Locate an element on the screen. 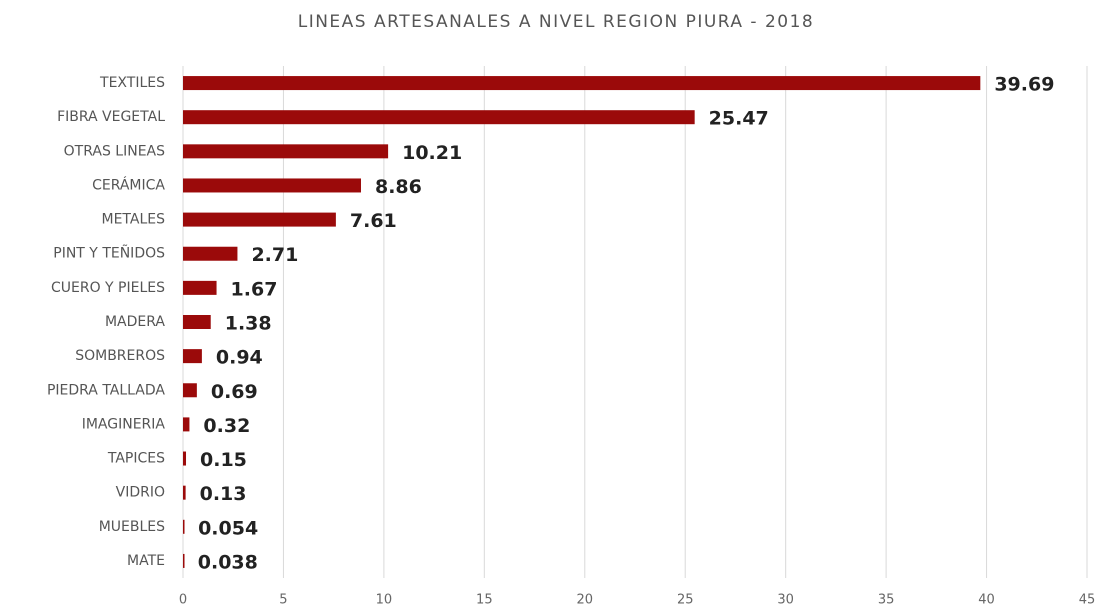 This screenshot has width=1104, height=613. y-tick-label: CERÁMICA is located at coordinates (128, 184).